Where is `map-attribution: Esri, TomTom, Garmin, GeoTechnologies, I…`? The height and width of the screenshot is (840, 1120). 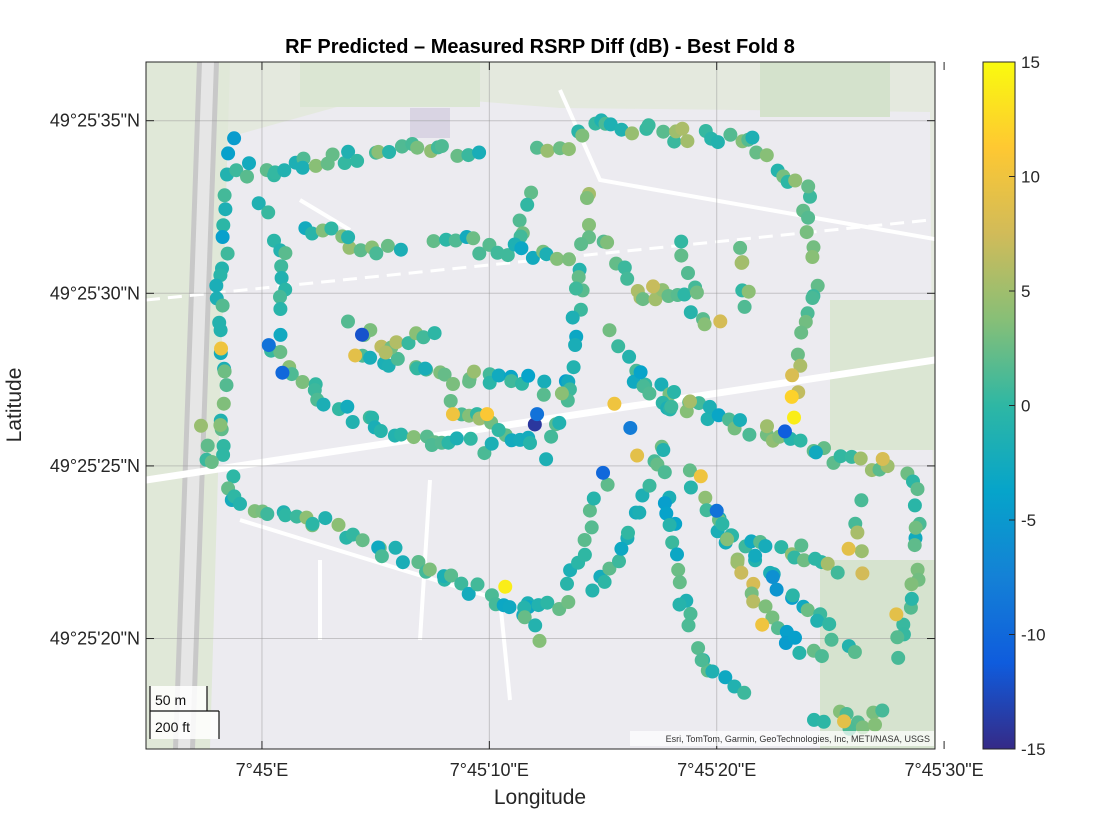
map-attribution: Esri, TomTom, Garmin, GeoTechnologies, I… is located at coordinates (798, 739).